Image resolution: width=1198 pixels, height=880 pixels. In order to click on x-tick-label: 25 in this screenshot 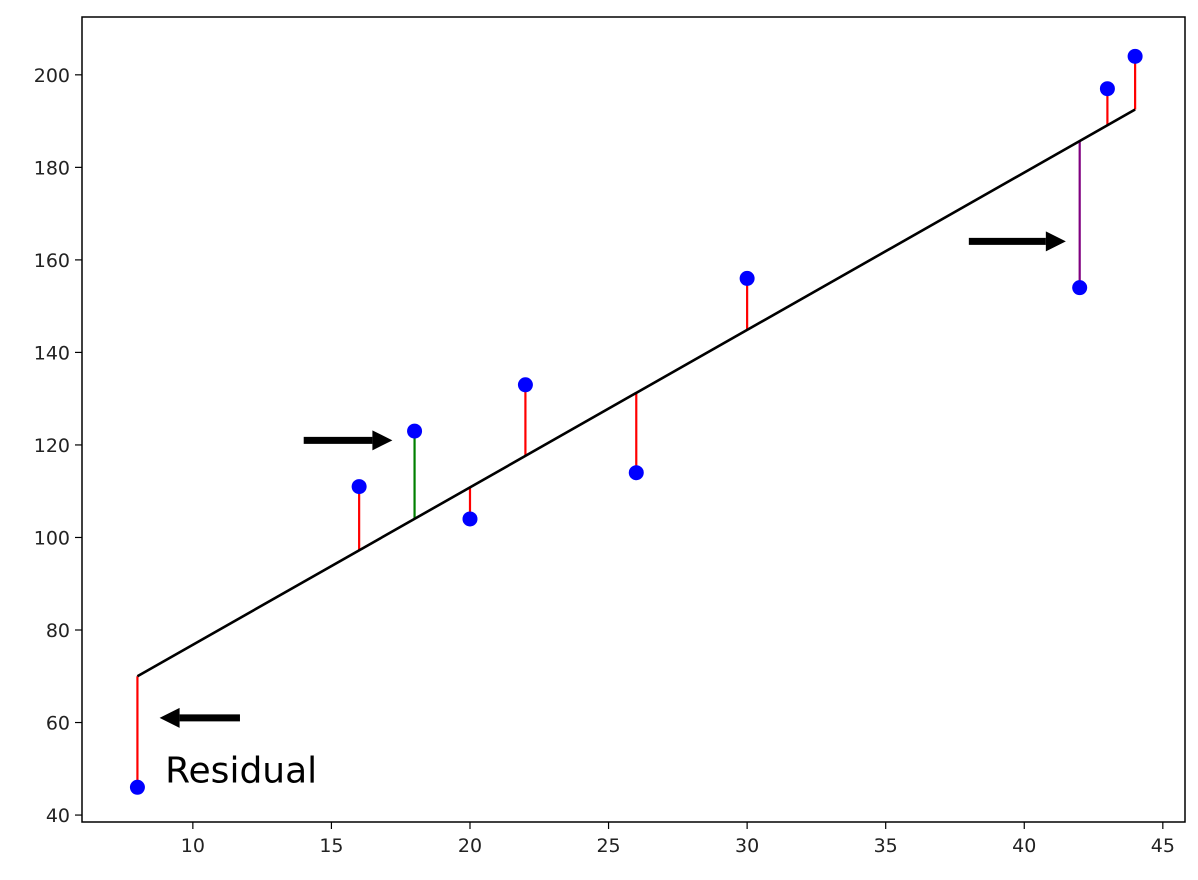, I will do `click(608, 846)`.